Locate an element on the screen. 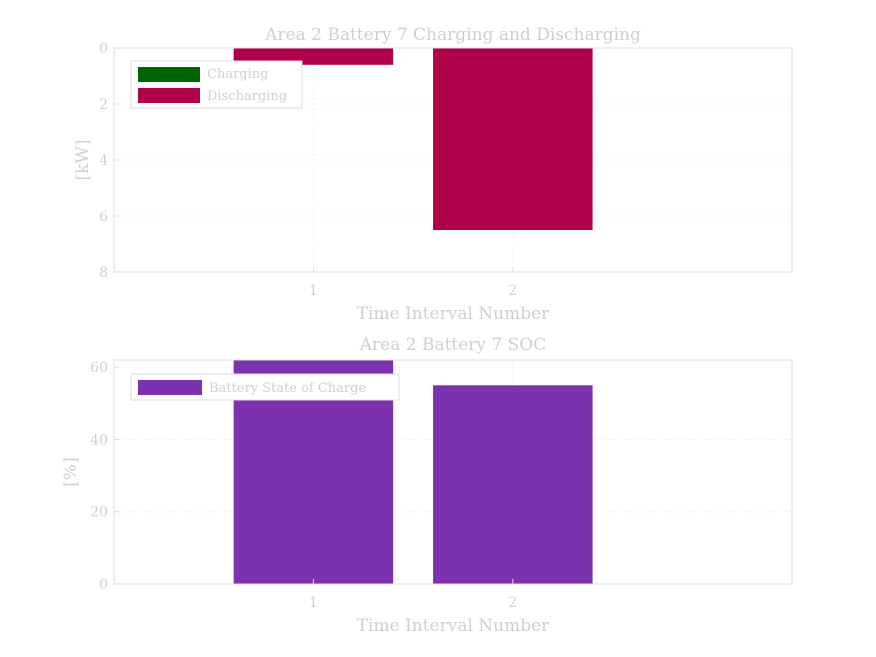 Image resolution: width=876 pixels, height=657 pixels. legend-label-discharging: Discharging is located at coordinates (247, 96).